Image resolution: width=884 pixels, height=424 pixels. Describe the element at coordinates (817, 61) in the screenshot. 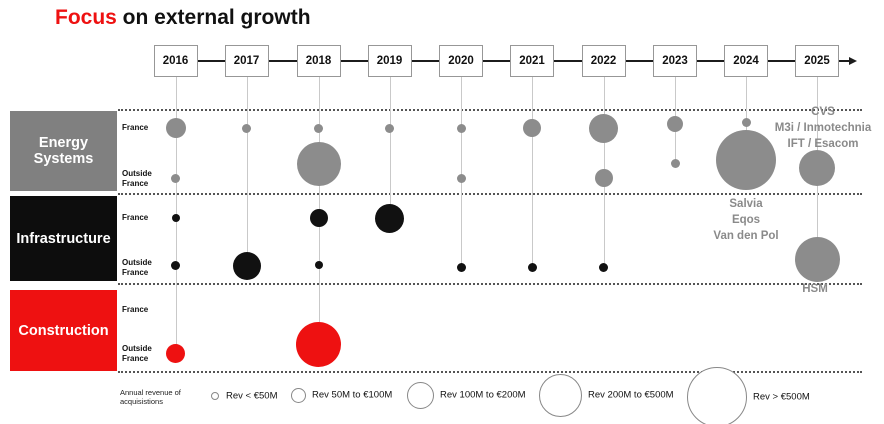

I see `timeline-year-2025: 2025` at that location.